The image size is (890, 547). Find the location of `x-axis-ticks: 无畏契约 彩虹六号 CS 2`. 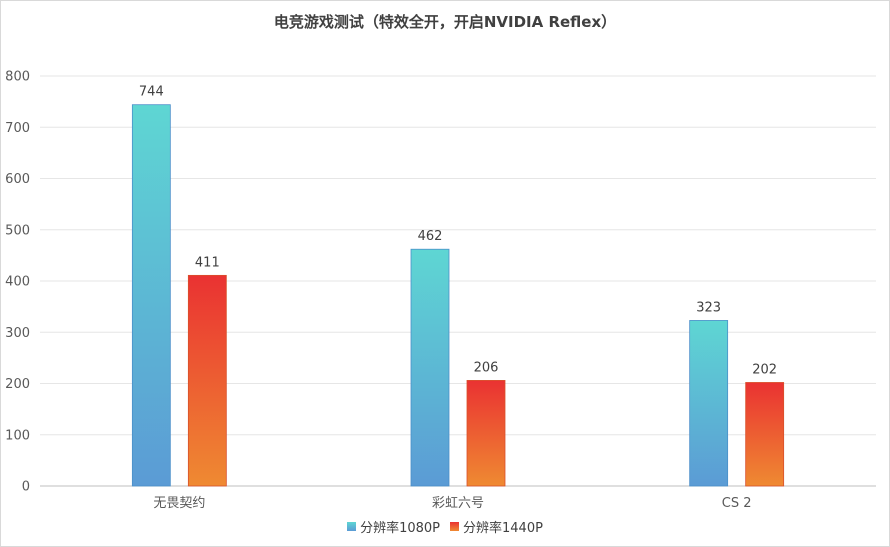

x-axis-ticks: 无畏契约 彩虹六号 CS 2 is located at coordinates (452, 503).